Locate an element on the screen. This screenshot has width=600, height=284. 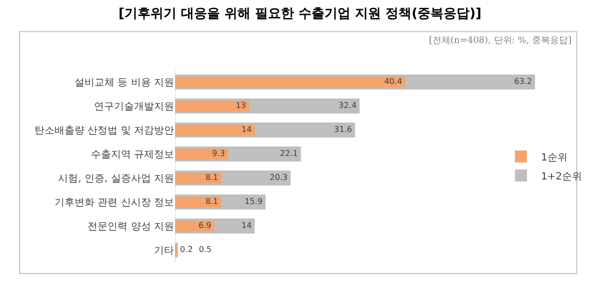
chart-title: [기후위기 대응을 위해 필요한 수출기업 지원 정책(중복응답)] is located at coordinates (300, 14).